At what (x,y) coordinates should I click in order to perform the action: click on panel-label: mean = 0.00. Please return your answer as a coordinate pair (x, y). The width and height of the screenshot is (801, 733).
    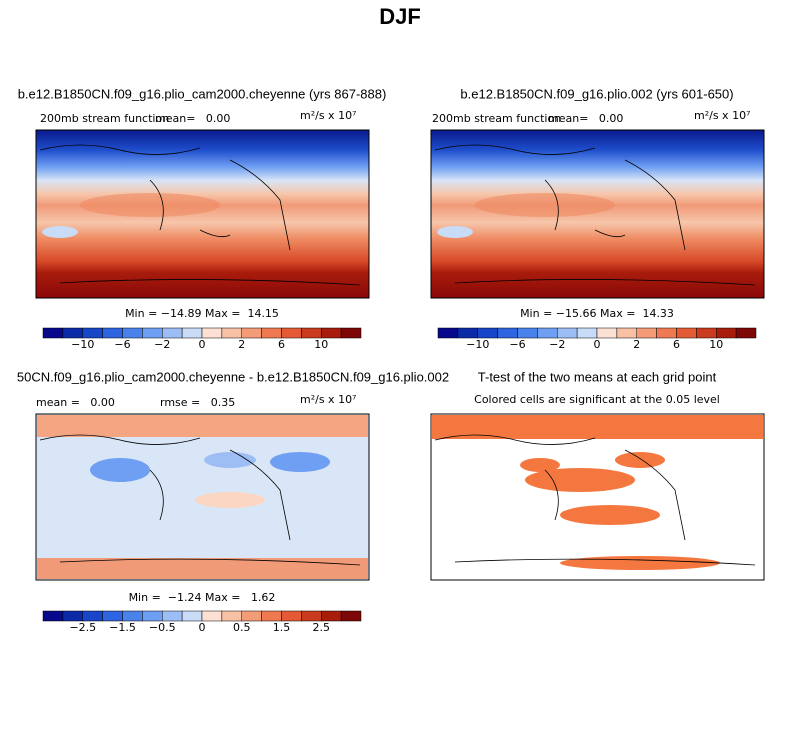
    Looking at the image, I should click on (75, 402).